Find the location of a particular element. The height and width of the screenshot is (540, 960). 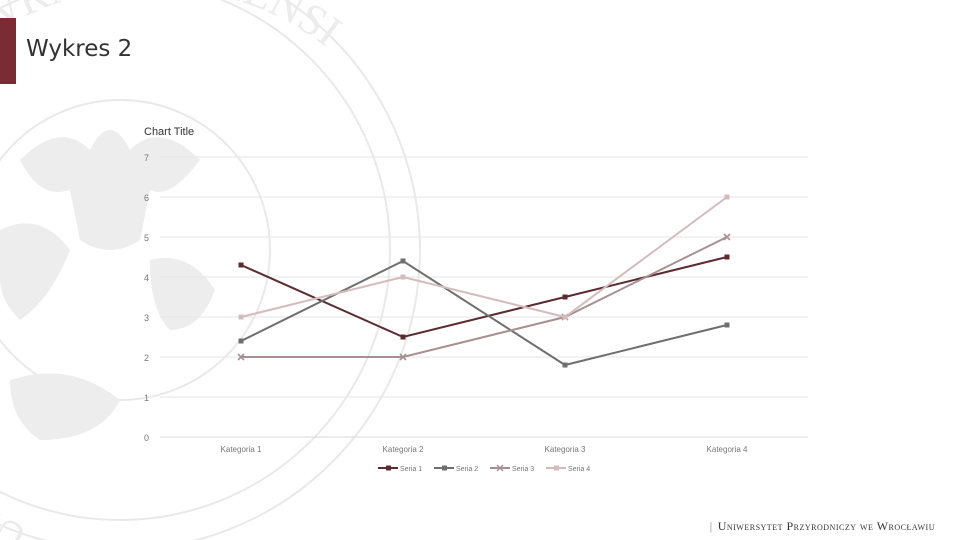

y-tick-label: 6 is located at coordinates (146, 198).